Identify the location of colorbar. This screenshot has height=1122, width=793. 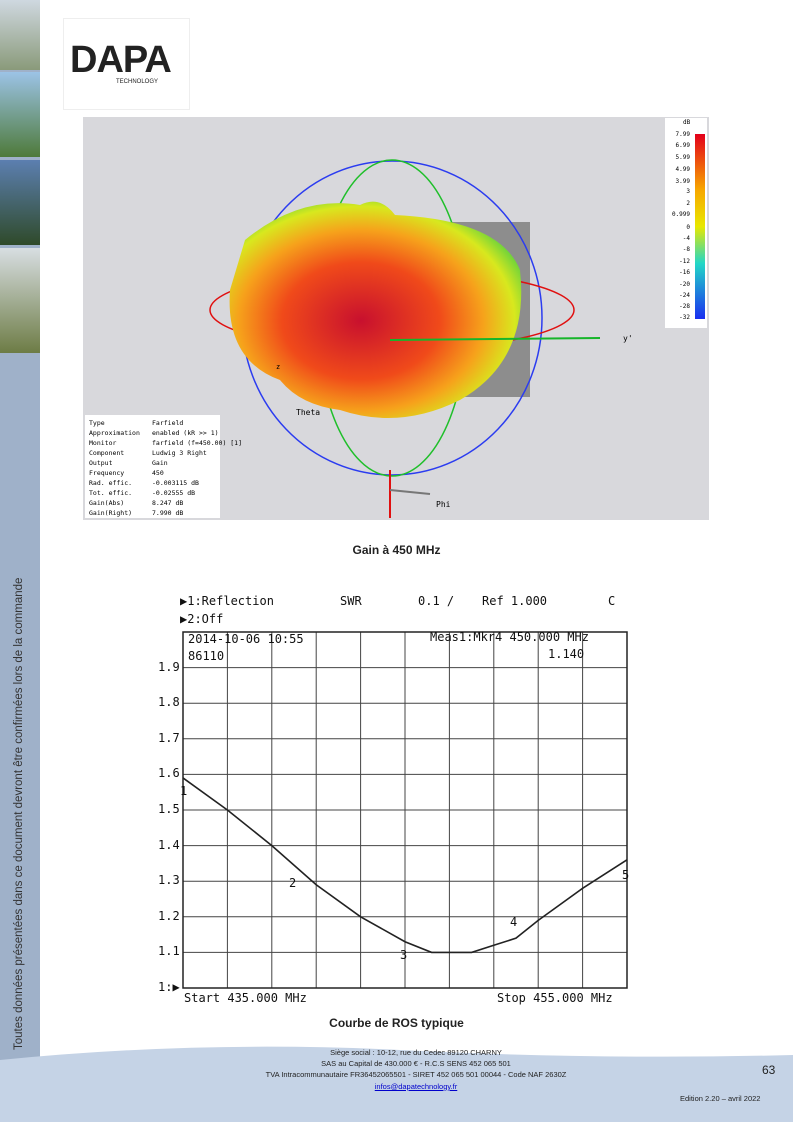
(700, 226).